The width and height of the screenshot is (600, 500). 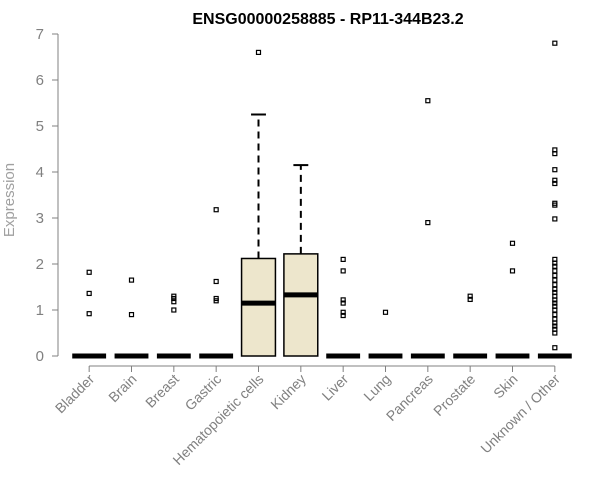 What do you see at coordinates (454, 395) in the screenshot?
I see `x-tick-label: Prostate` at bounding box center [454, 395].